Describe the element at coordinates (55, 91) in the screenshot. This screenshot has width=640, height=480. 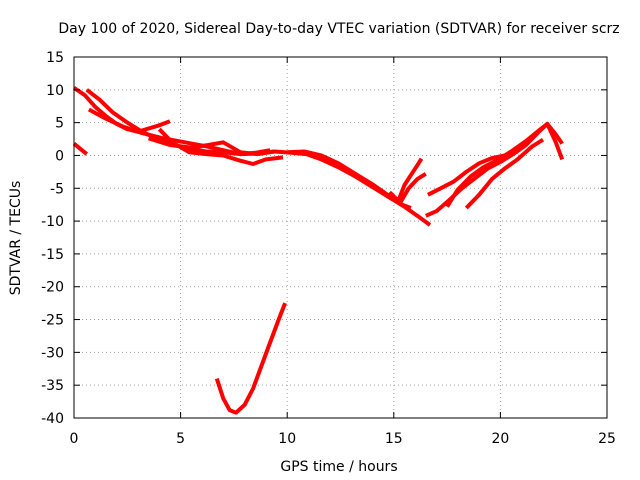
I see `y-tick-label: 10` at that location.